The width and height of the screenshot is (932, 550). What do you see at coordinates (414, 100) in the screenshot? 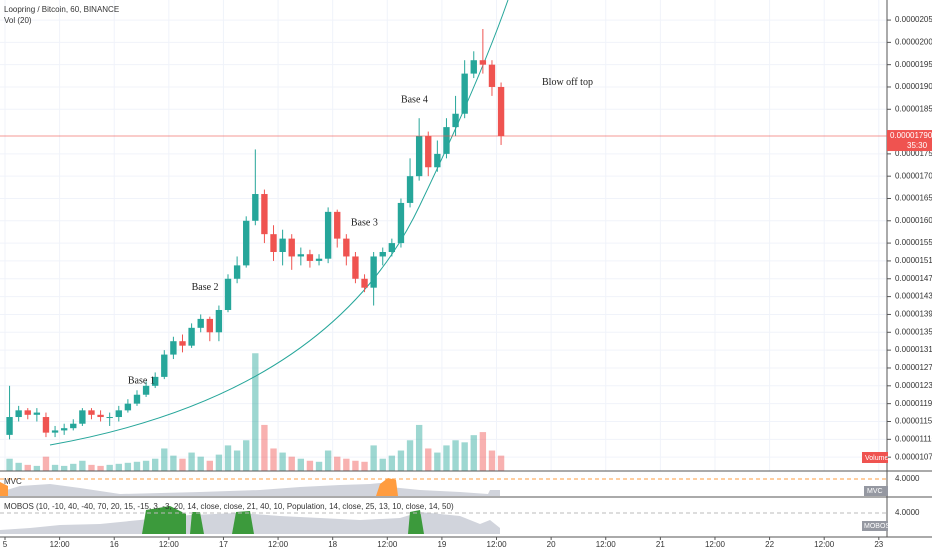
I see `annotation: Base 4` at bounding box center [414, 100].